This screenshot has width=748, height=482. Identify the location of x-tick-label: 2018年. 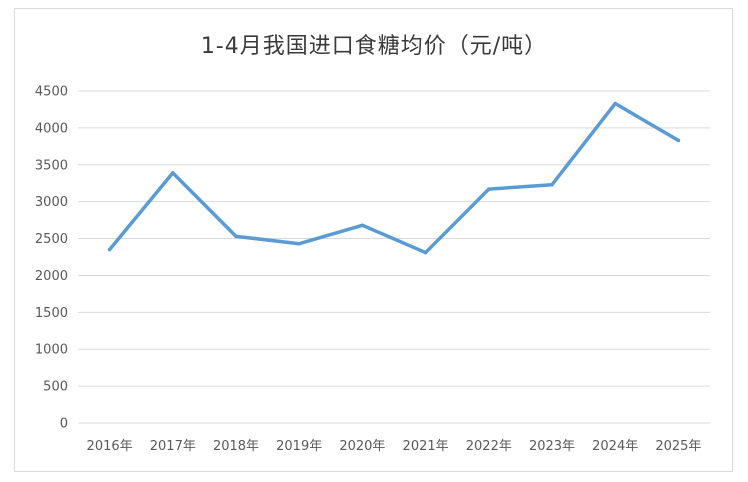
(236, 446).